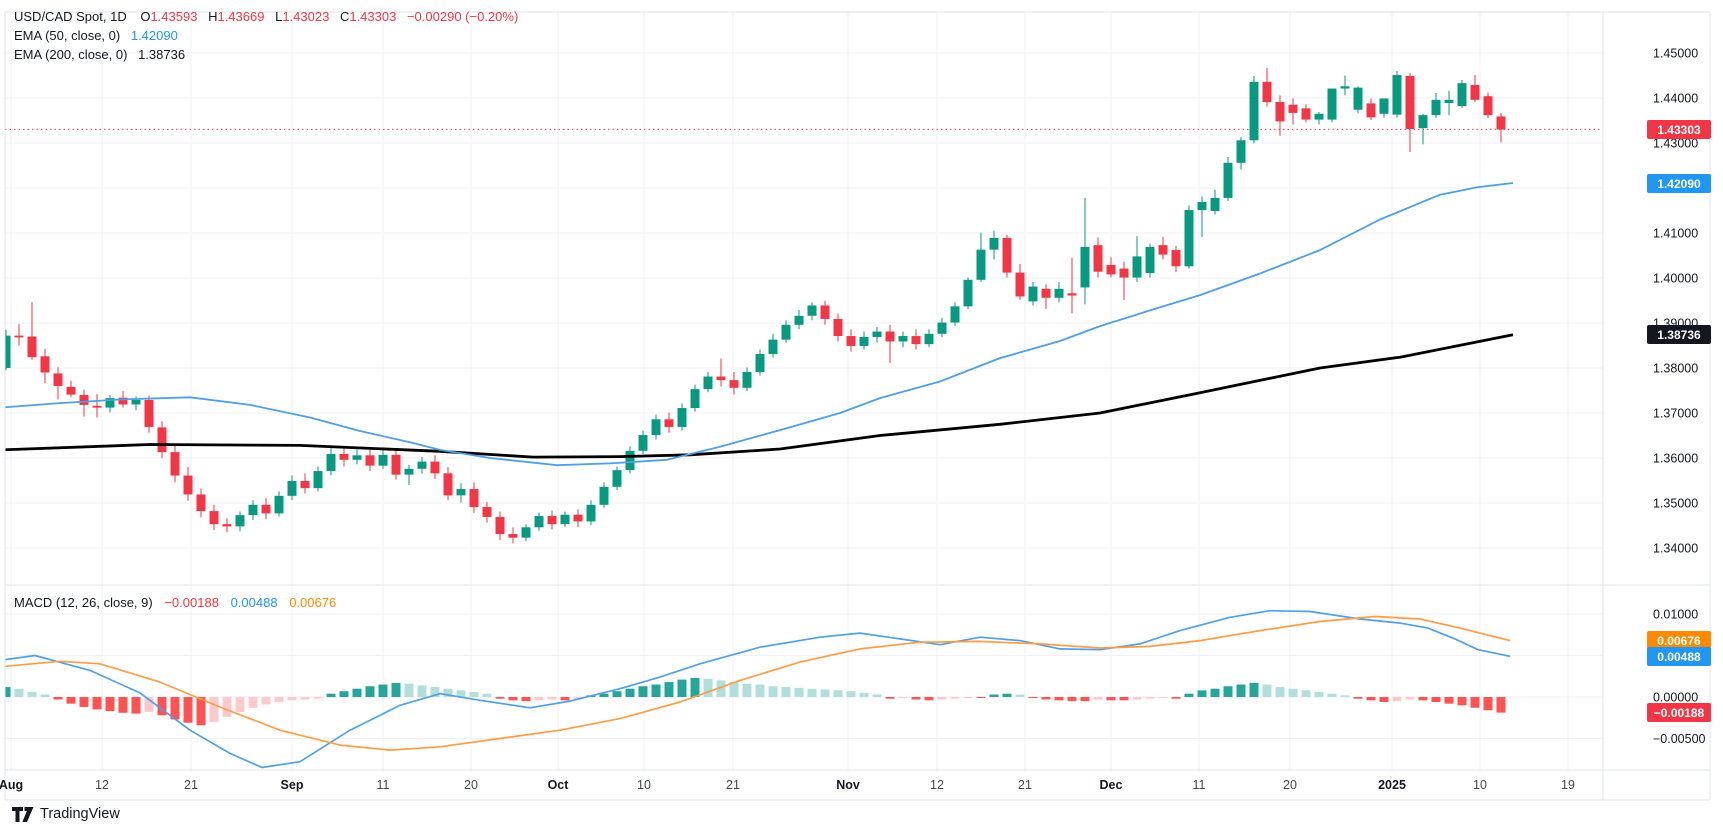  I want to click on tradingview-footer: TradingView, so click(66, 814).